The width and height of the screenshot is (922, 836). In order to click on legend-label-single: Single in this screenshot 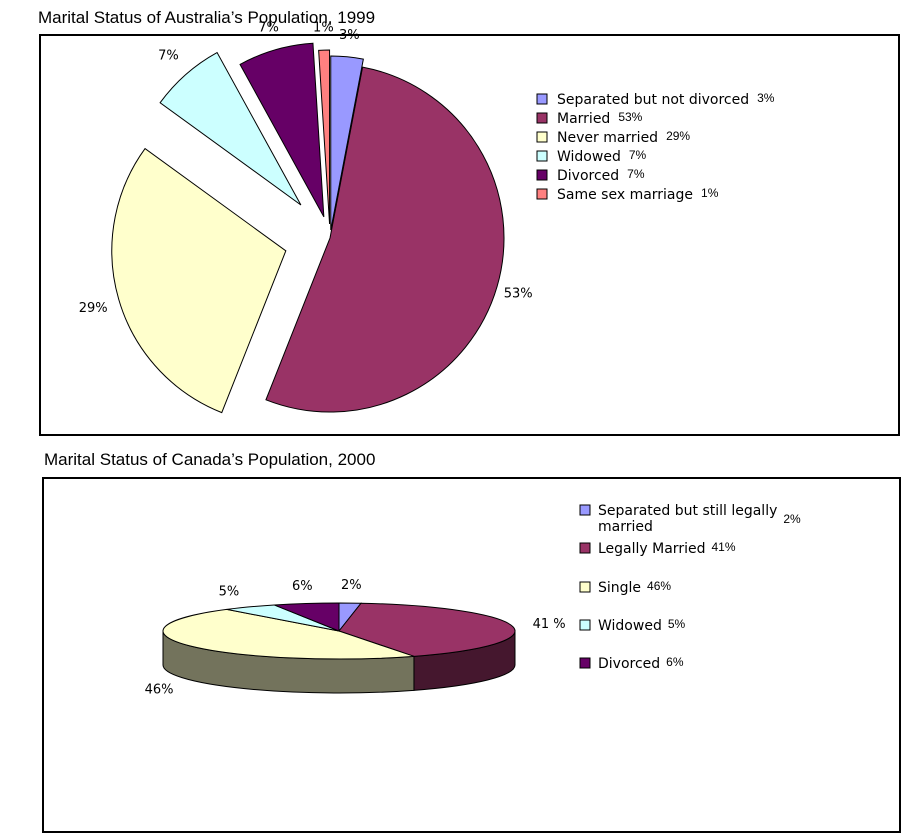, I will do `click(619, 588)`.